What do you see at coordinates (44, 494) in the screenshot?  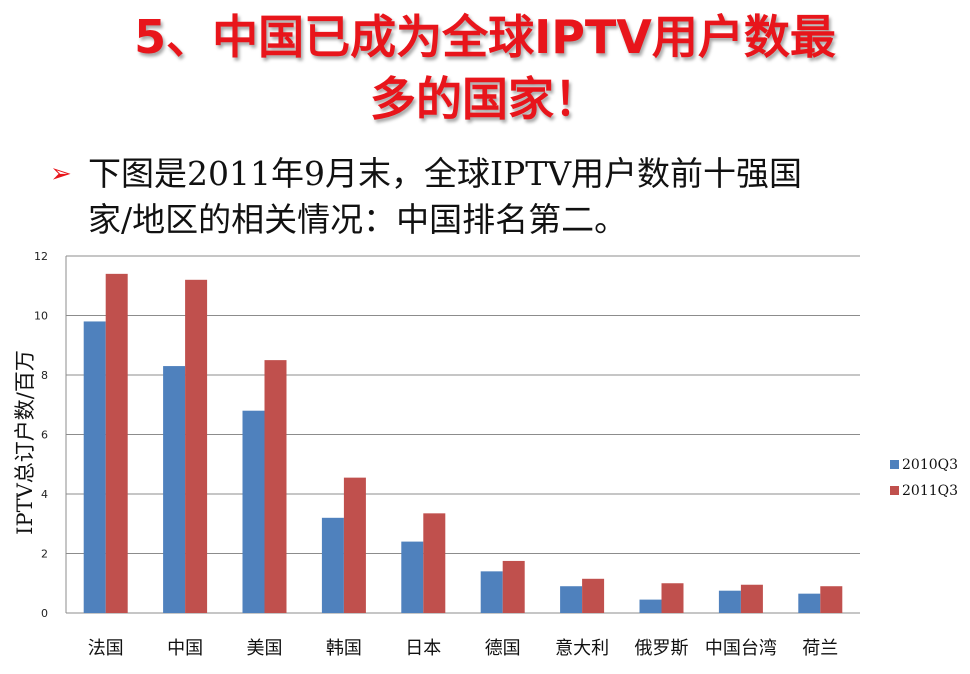 I see `y-tick-label: 4` at bounding box center [44, 494].